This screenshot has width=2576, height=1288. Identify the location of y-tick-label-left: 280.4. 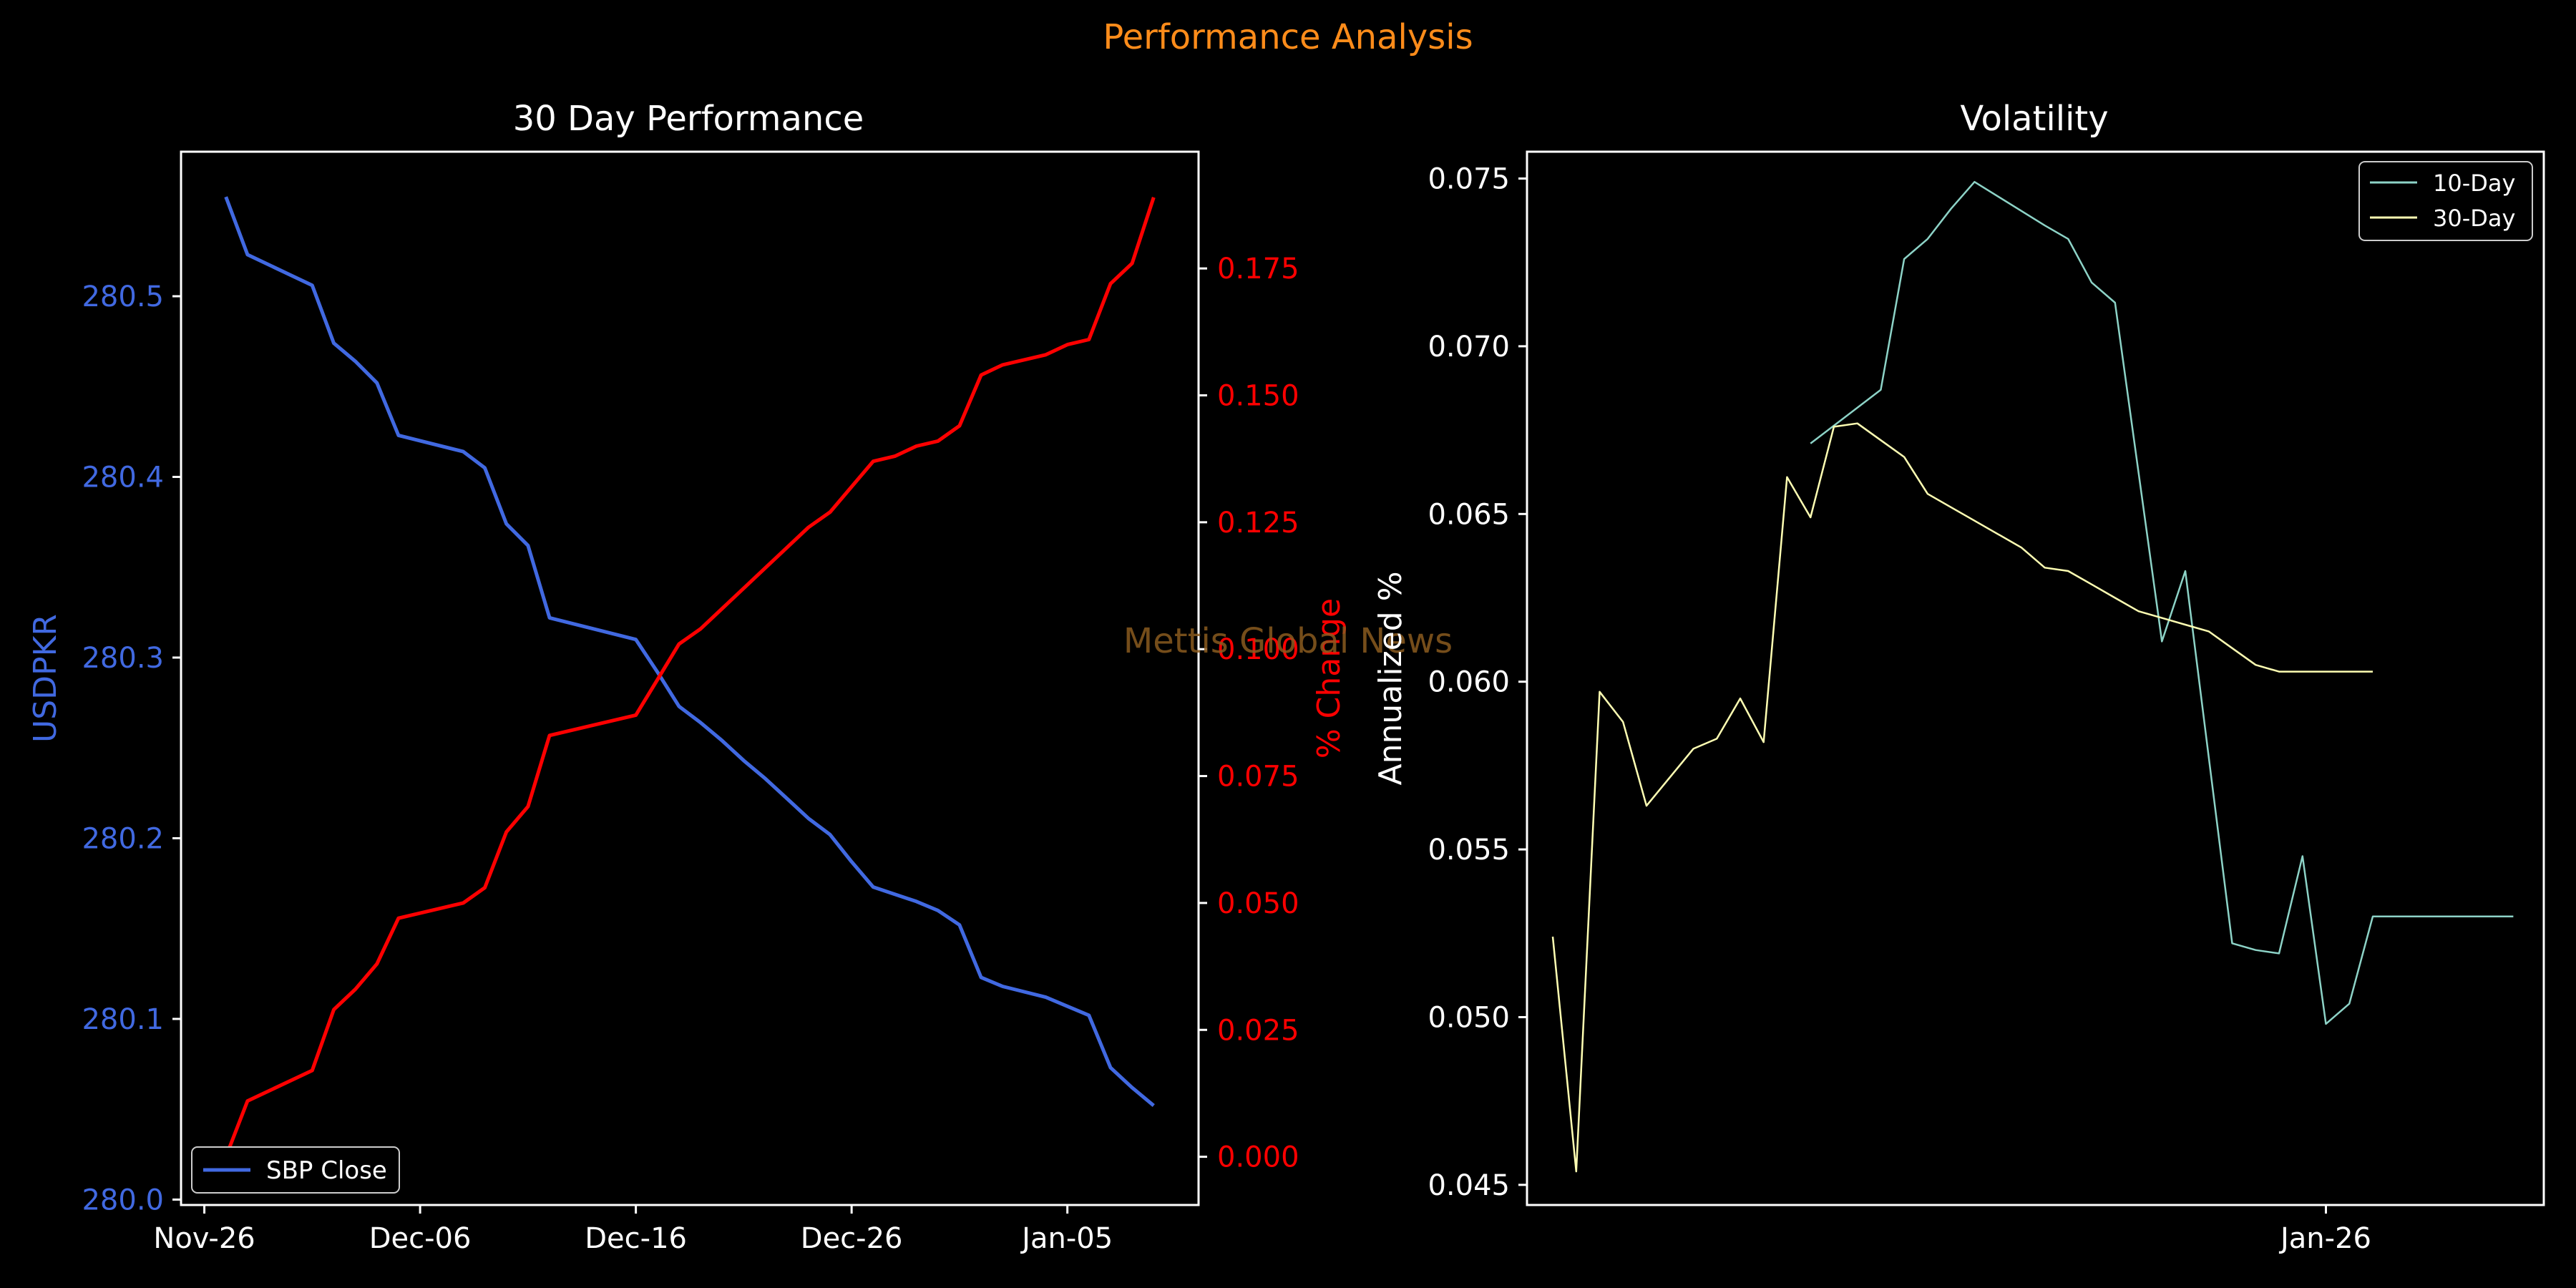
(123, 478).